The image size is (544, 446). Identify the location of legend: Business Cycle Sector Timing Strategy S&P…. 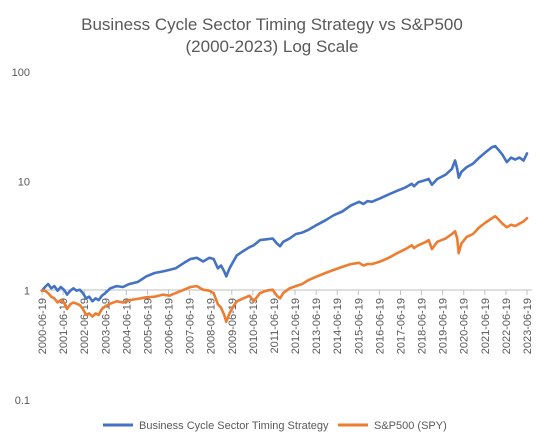
(275, 426).